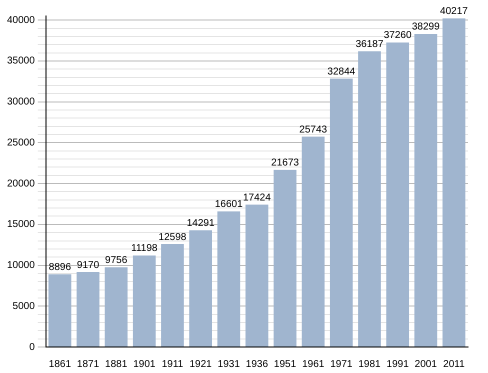 This screenshot has width=488, height=373. Describe the element at coordinates (229, 364) in the screenshot. I see `x-tick-label: 1931` at that location.